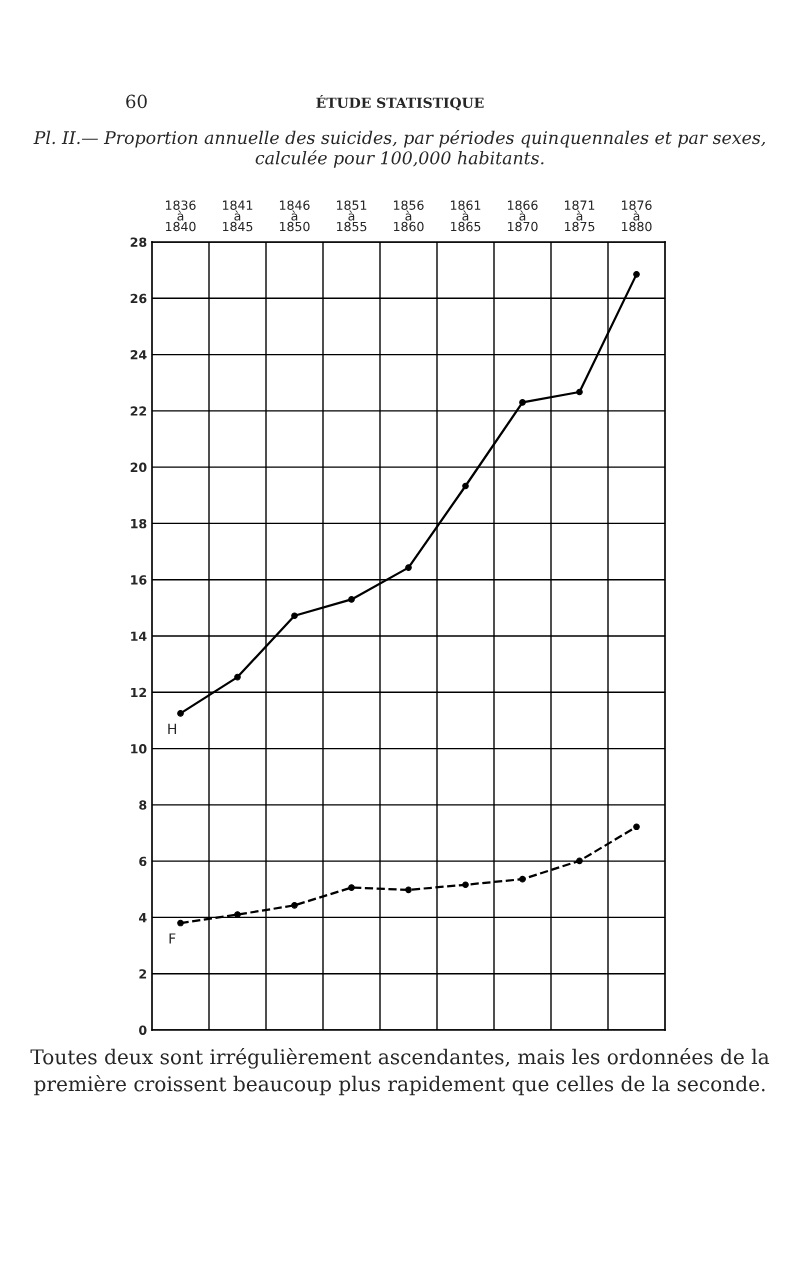  I want to click on x-tick-label: 1871 à 1875, so click(579, 216).